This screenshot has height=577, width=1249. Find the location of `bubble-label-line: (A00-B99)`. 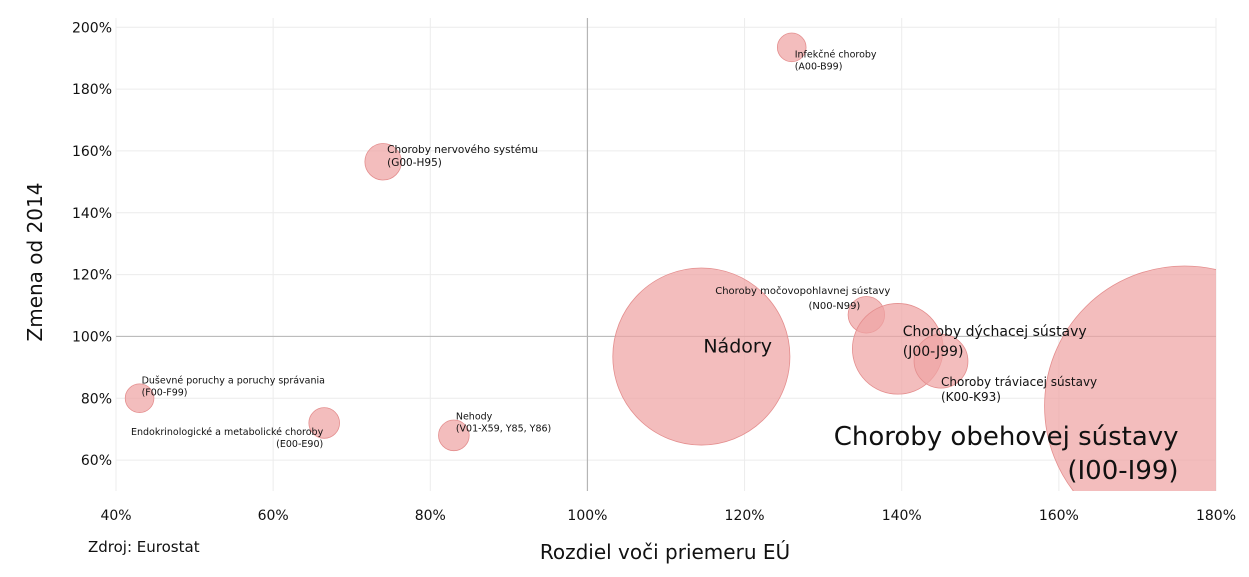

bubble-label-line: (A00-B99) is located at coordinates (819, 66).